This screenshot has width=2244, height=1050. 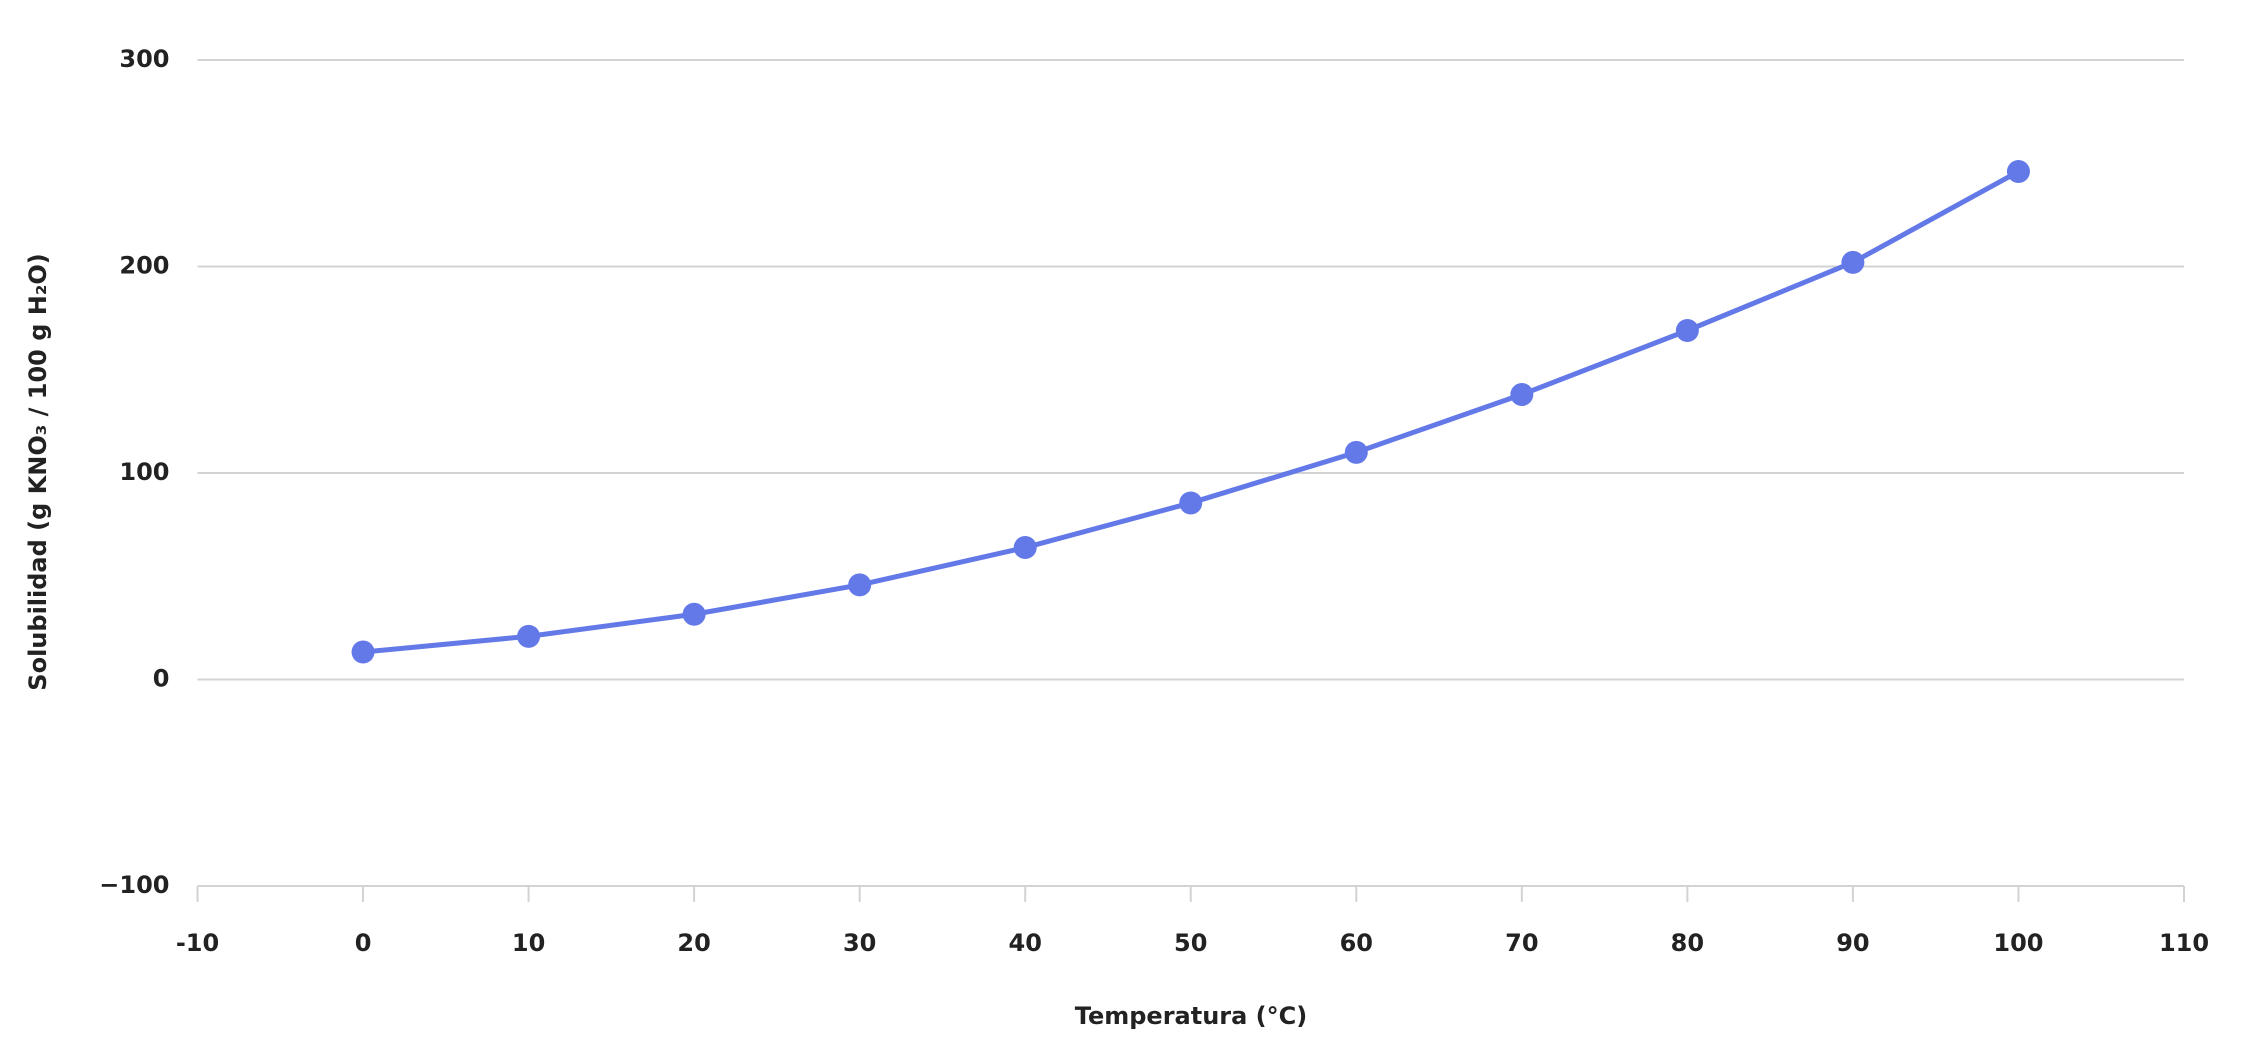 What do you see at coordinates (859, 943) in the screenshot?
I see `x-tick-label: 30` at bounding box center [859, 943].